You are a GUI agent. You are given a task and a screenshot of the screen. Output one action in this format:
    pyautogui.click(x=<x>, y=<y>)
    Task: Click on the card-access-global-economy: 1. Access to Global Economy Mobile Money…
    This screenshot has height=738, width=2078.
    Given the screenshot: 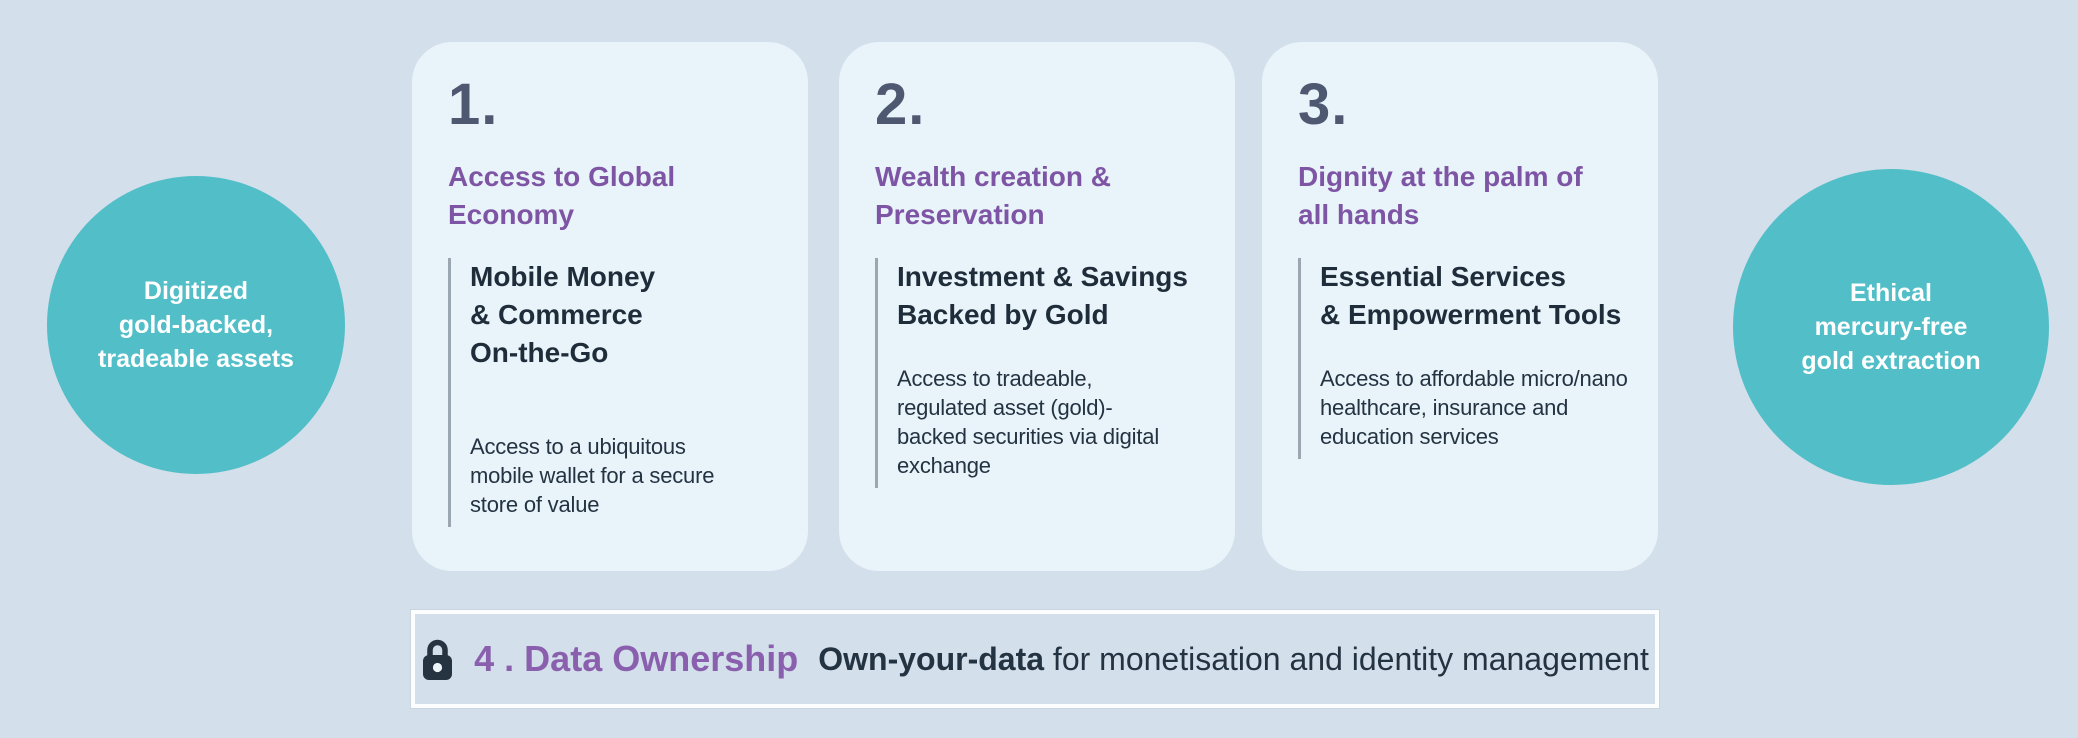 What is the action you would take?
    pyautogui.click(x=610, y=306)
    